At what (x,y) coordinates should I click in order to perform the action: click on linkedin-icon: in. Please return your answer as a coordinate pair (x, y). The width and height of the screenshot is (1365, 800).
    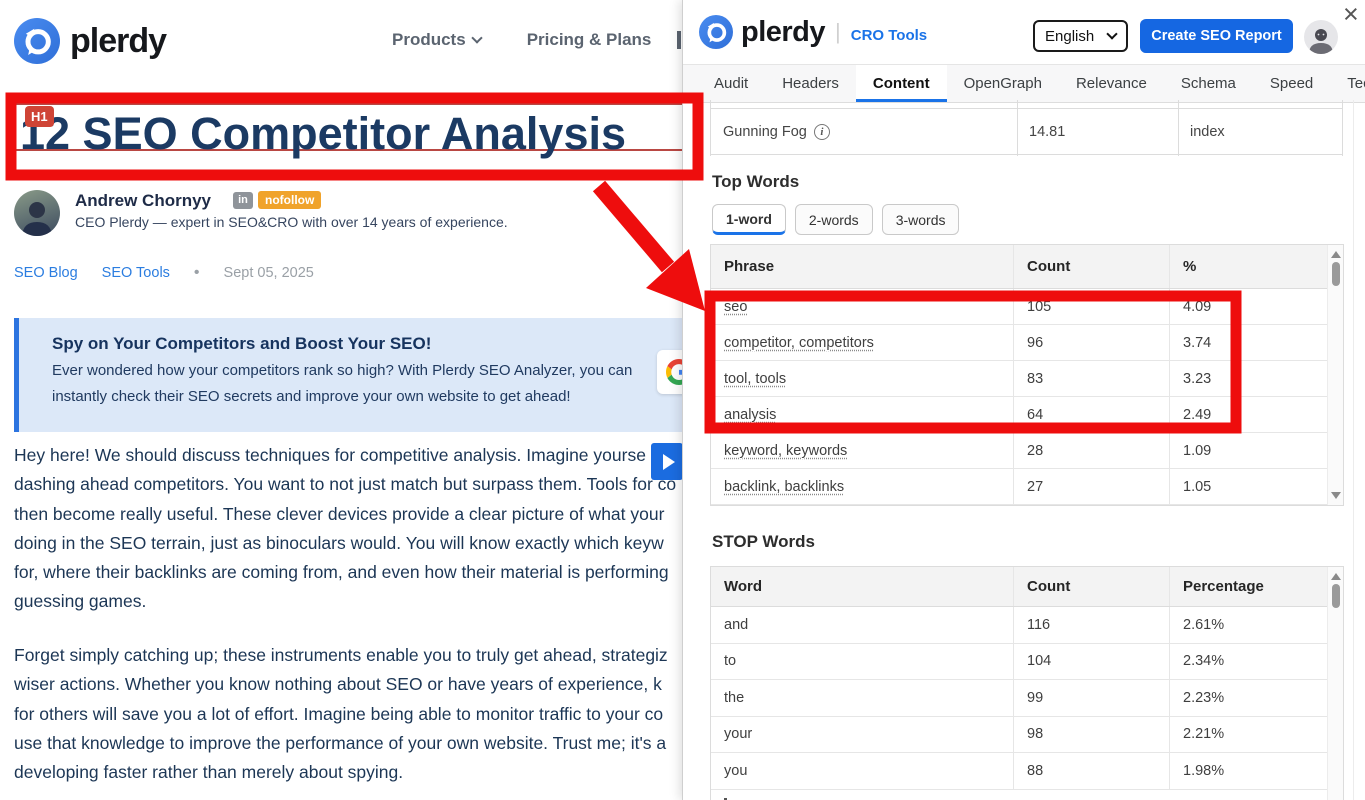
    Looking at the image, I should click on (243, 200).